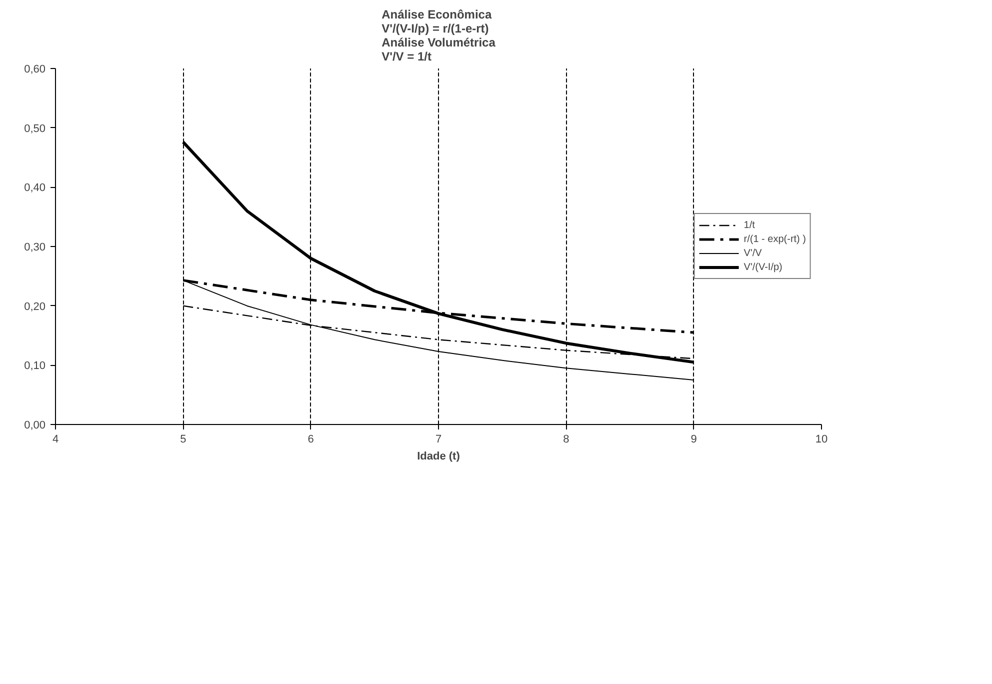 The width and height of the screenshot is (992, 684). Describe the element at coordinates (183, 440) in the screenshot. I see `x-tick-label: 5` at that location.